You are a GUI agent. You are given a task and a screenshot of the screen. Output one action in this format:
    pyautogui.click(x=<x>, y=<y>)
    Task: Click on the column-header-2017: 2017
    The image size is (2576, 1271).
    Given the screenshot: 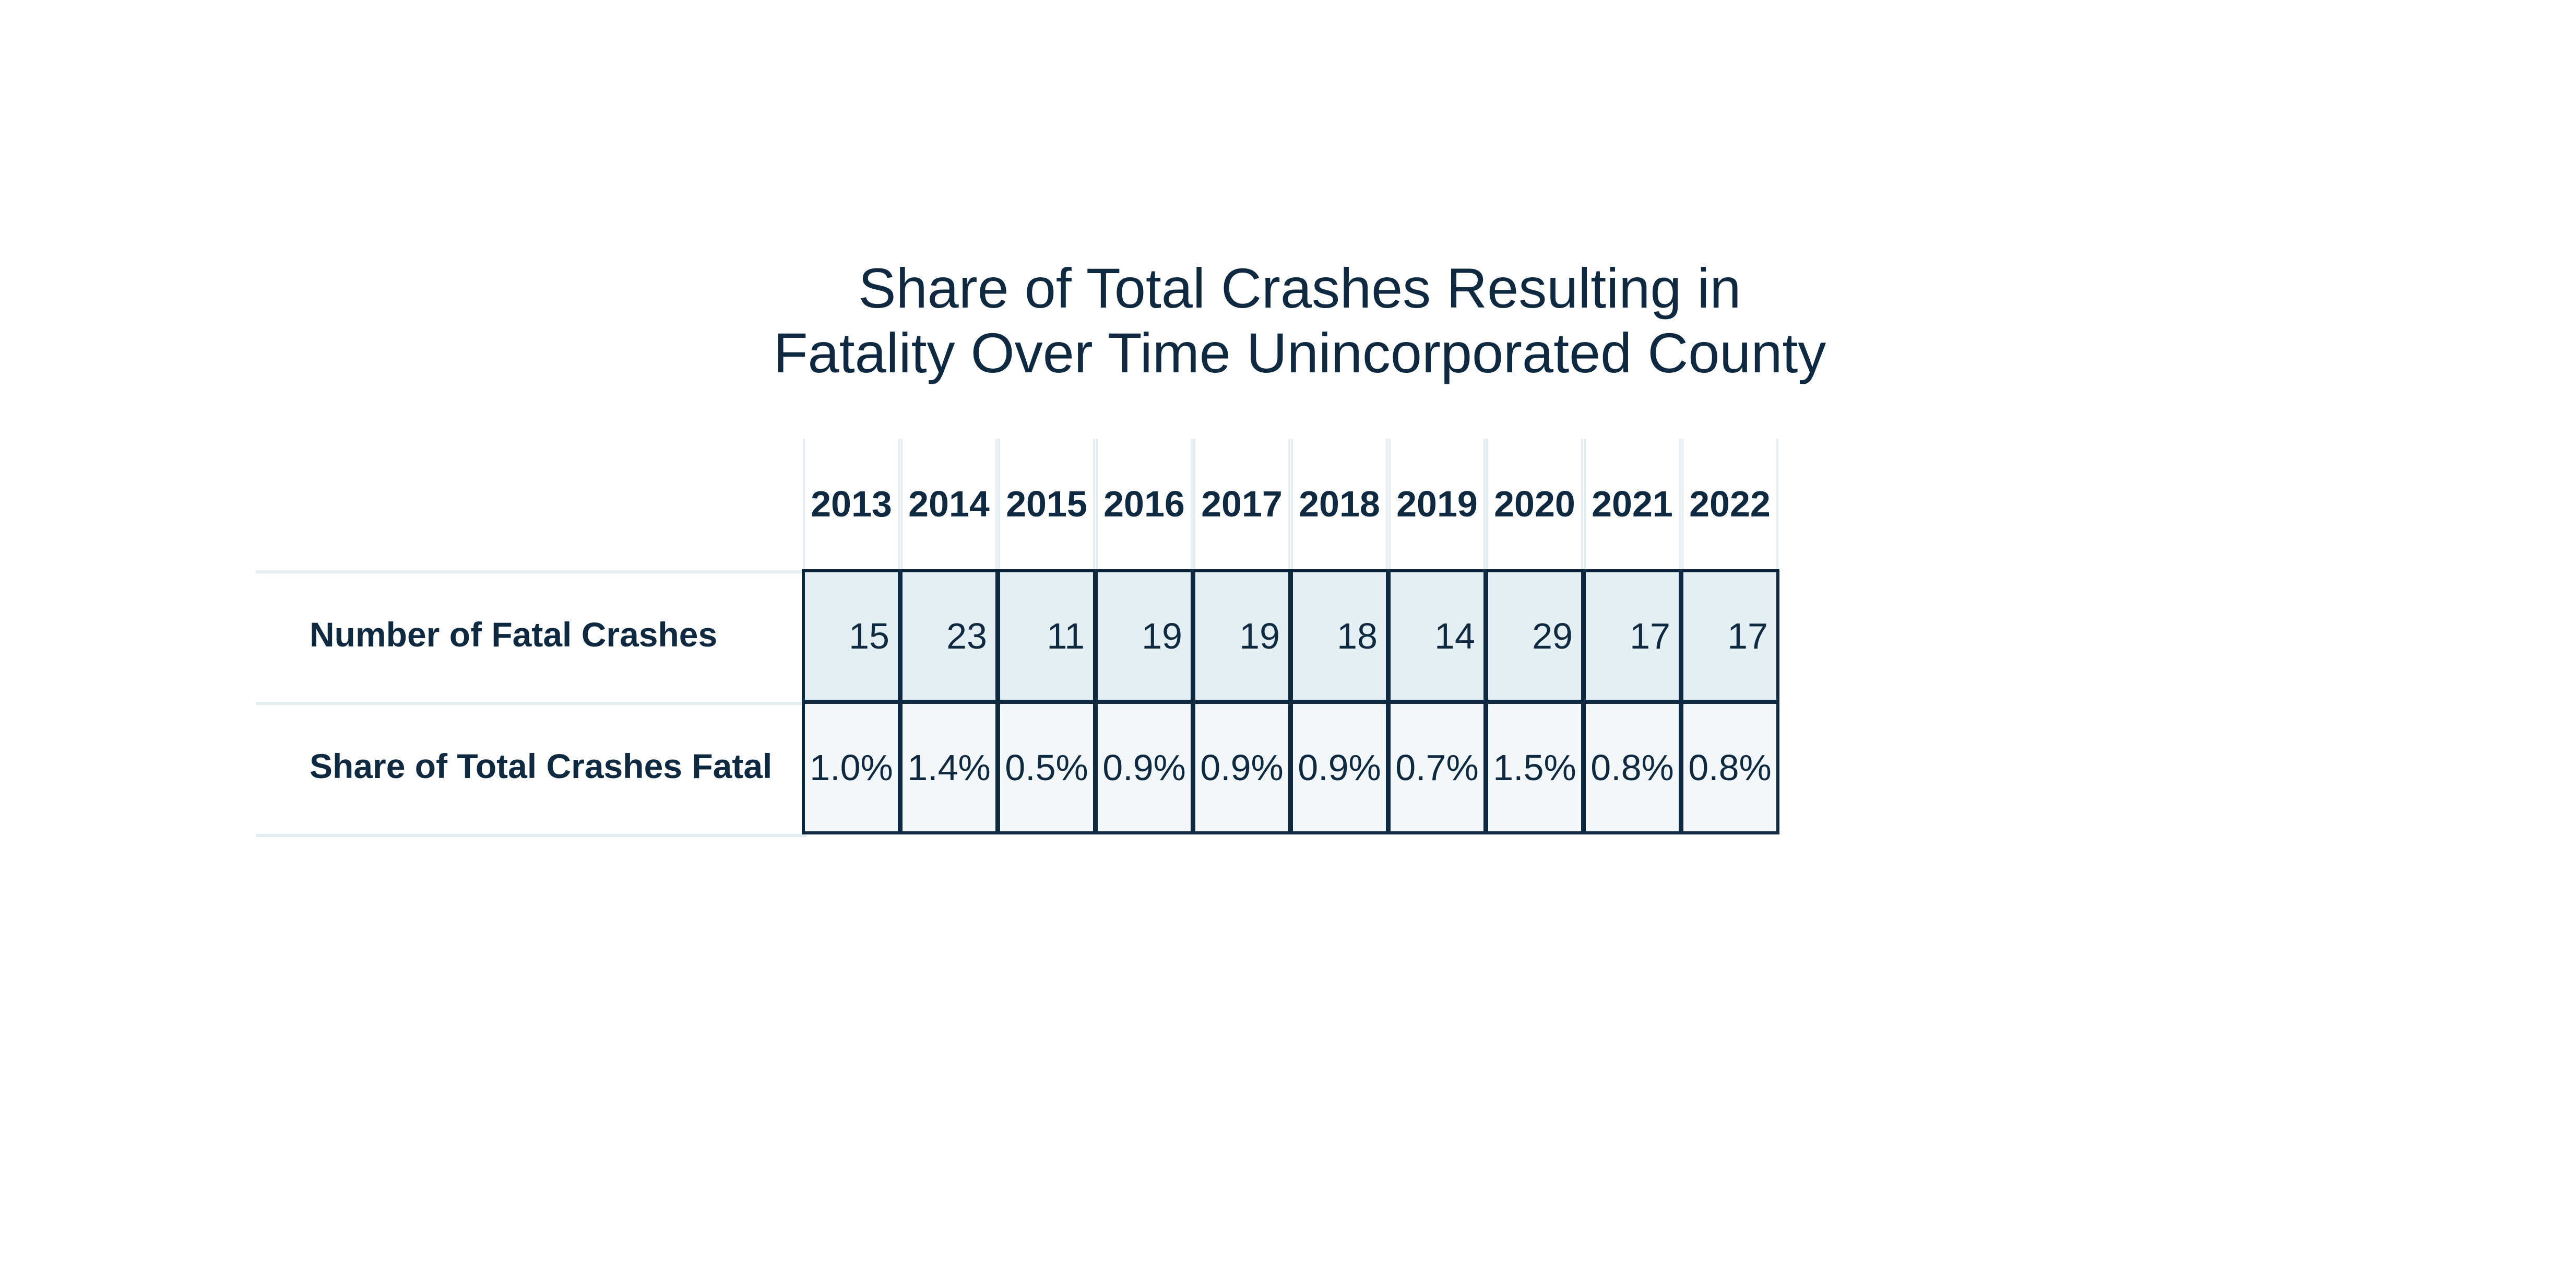 What is the action you would take?
    pyautogui.click(x=1241, y=504)
    